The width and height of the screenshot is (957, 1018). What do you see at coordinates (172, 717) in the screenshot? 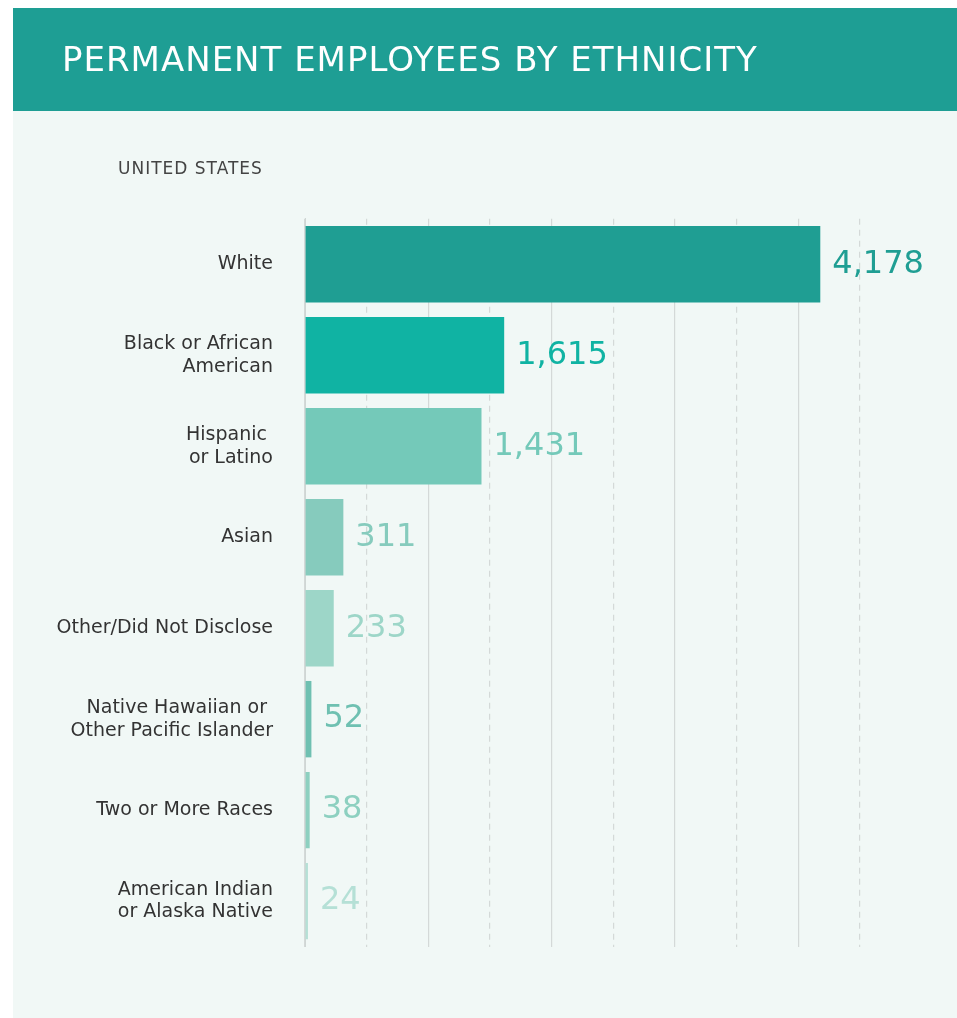
I see `y-tick-label: Native Hawaiian or Other Pacific Islander` at bounding box center [172, 717].